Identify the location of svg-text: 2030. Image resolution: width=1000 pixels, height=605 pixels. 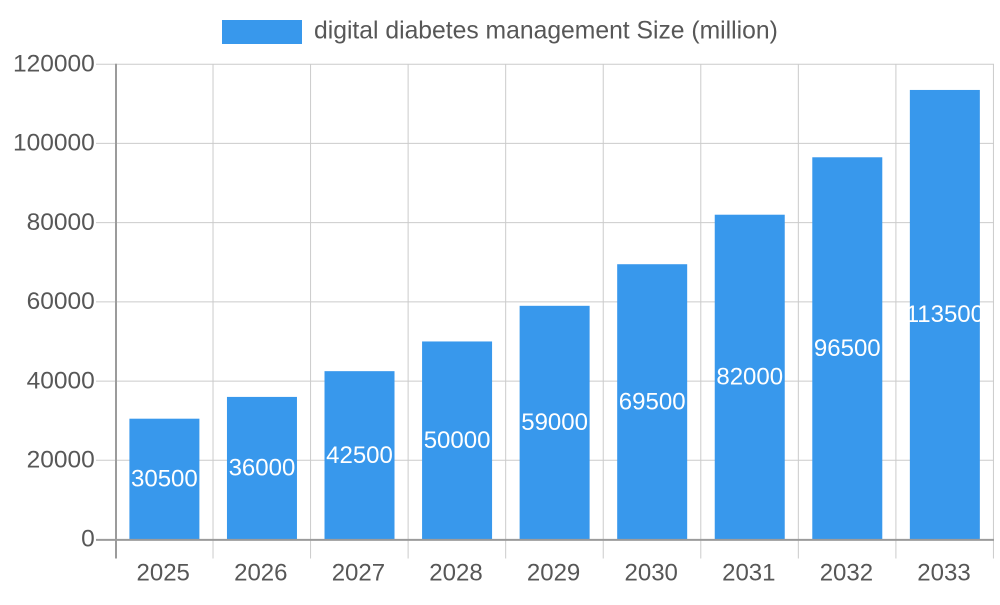
(651, 573).